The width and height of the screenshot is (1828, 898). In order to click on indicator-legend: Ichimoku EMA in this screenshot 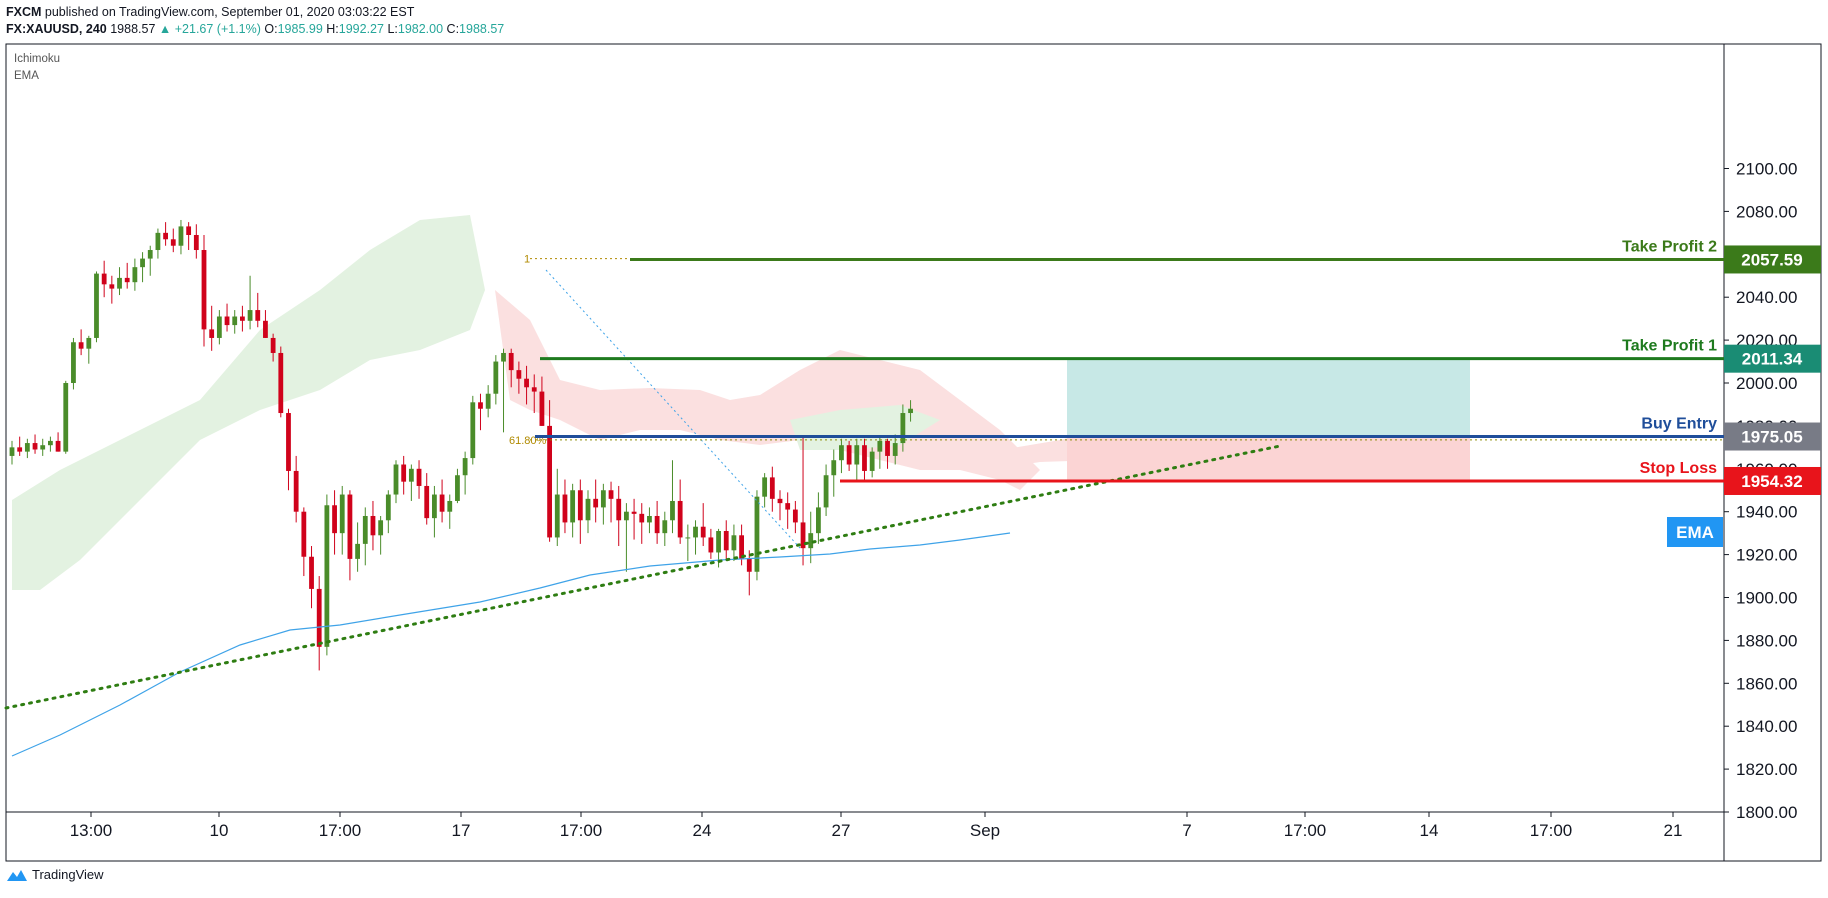, I will do `click(37, 68)`.